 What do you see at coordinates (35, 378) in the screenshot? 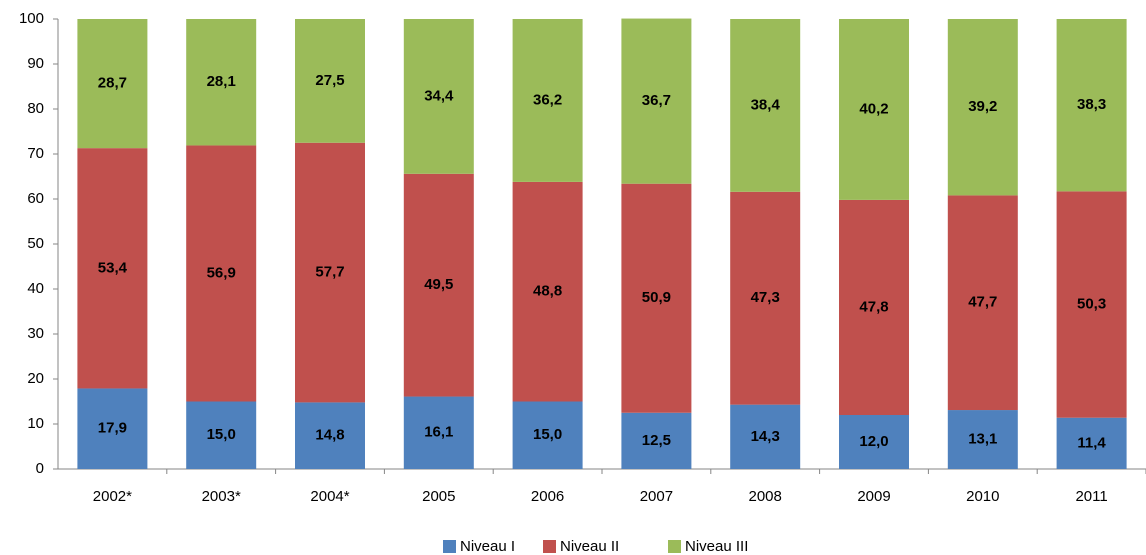
I see `y-tick-label: 20` at bounding box center [35, 378].